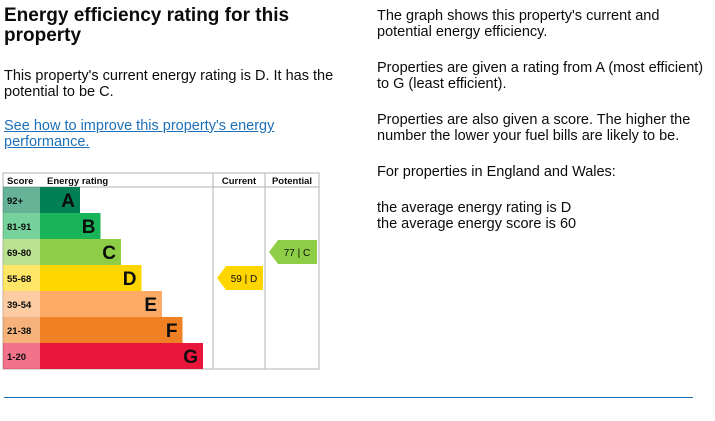 The width and height of the screenshot is (715, 421). Describe the element at coordinates (297, 253) in the screenshot. I see `potential-rating-label: 77 | C` at that location.